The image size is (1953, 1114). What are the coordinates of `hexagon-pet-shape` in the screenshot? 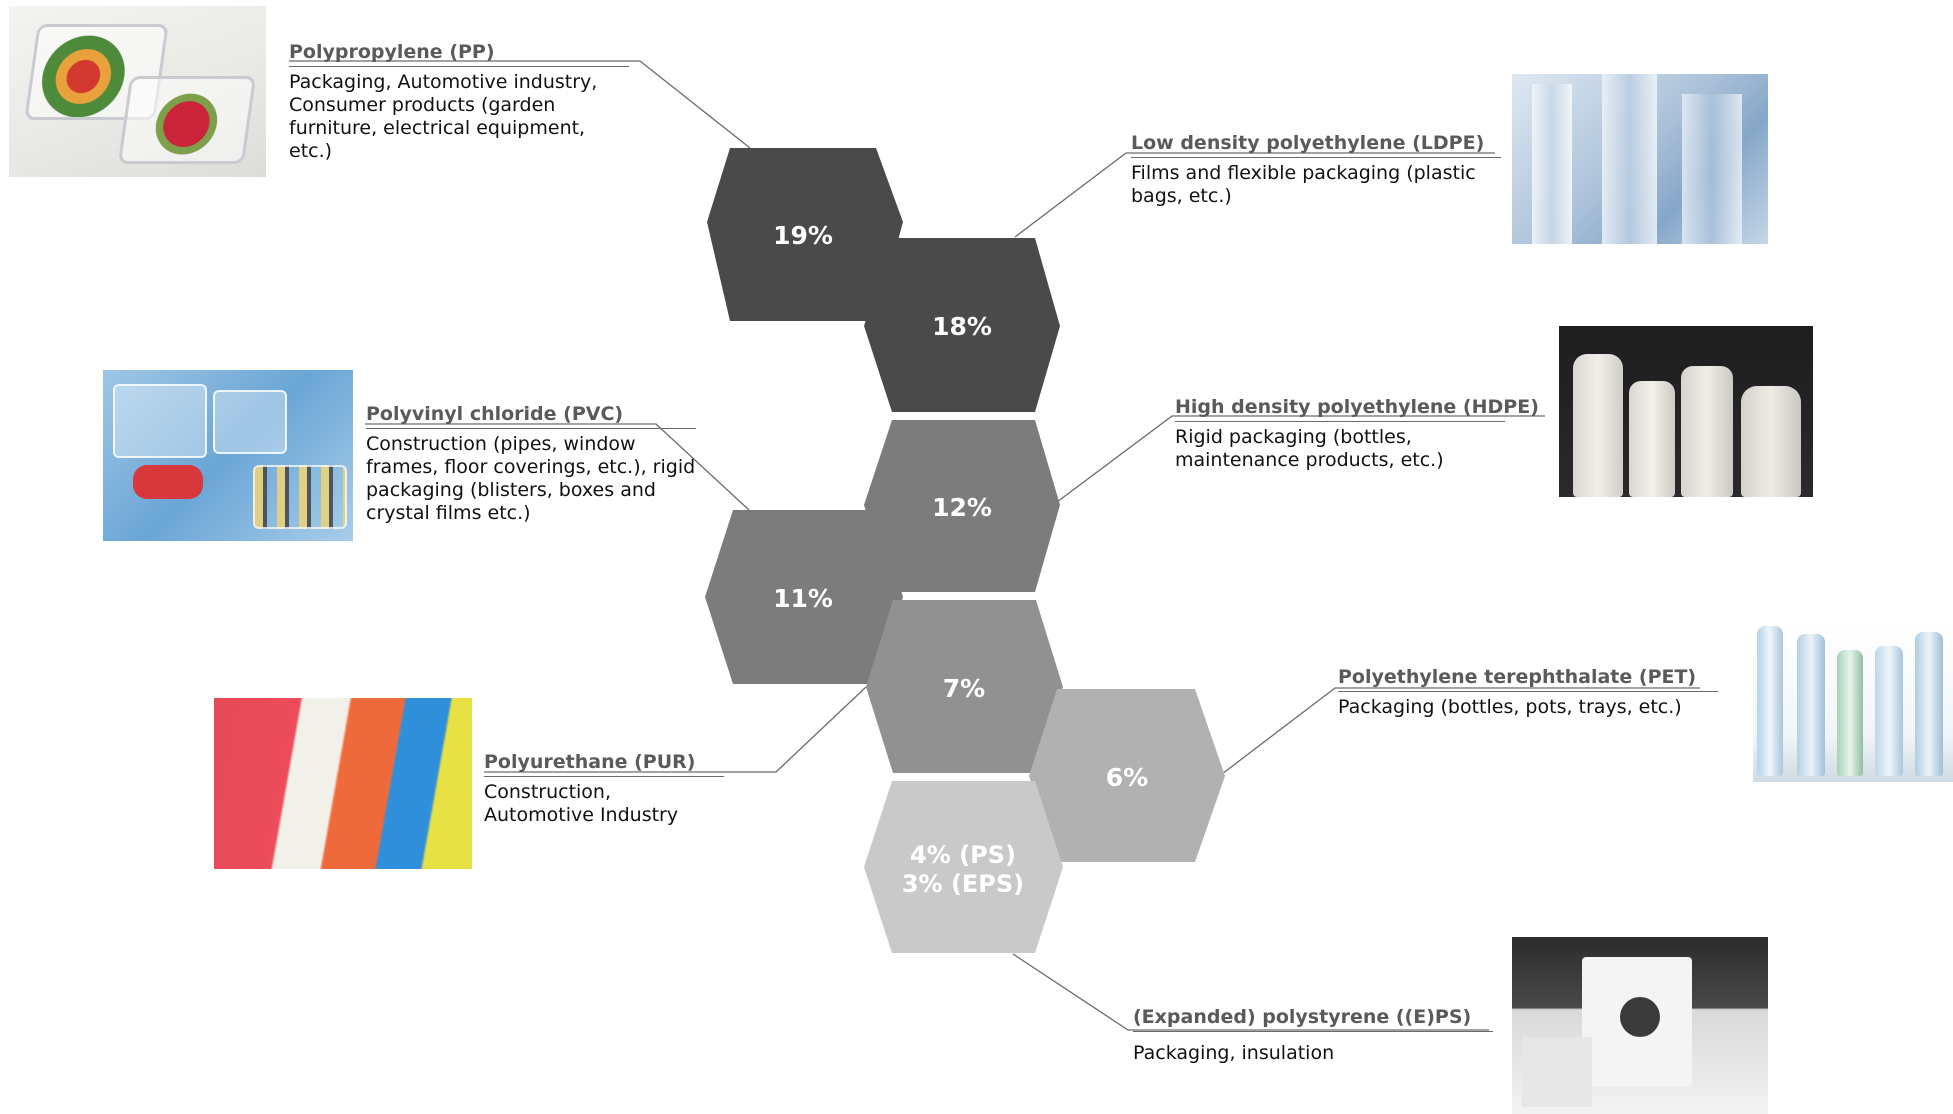 It's located at (1127, 775).